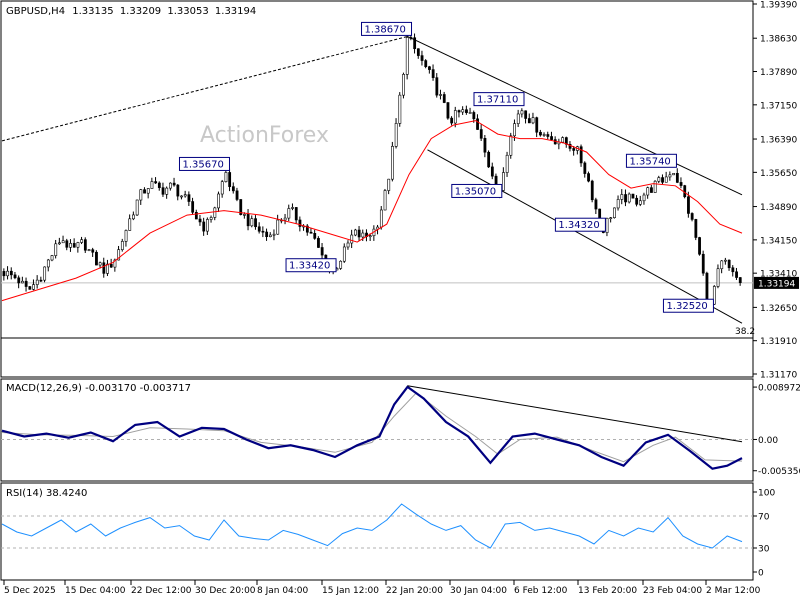  What do you see at coordinates (764, 550) in the screenshot?
I see `rsi-axis-tick-label: 30` at bounding box center [764, 550].